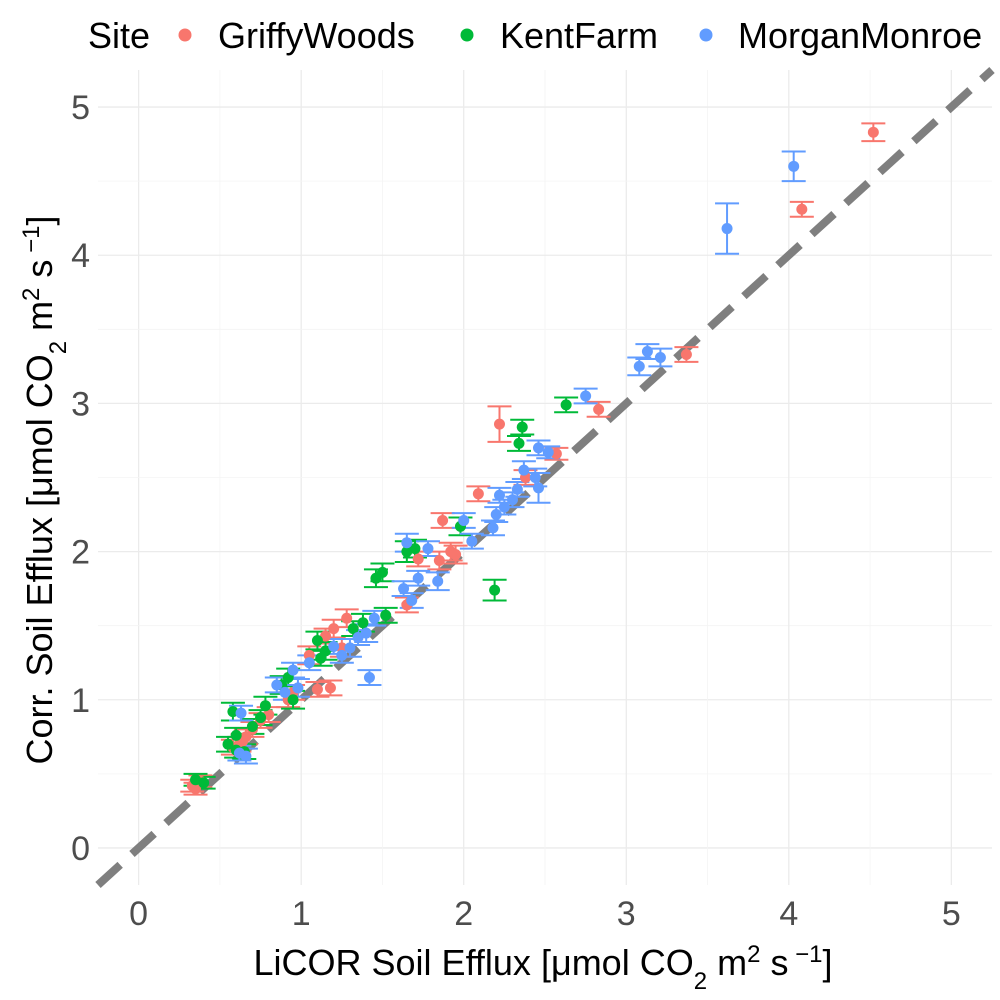 This screenshot has width=1000, height=1000. What do you see at coordinates (301, 914) in the screenshot?
I see `x-tick-label: 1` at bounding box center [301, 914].